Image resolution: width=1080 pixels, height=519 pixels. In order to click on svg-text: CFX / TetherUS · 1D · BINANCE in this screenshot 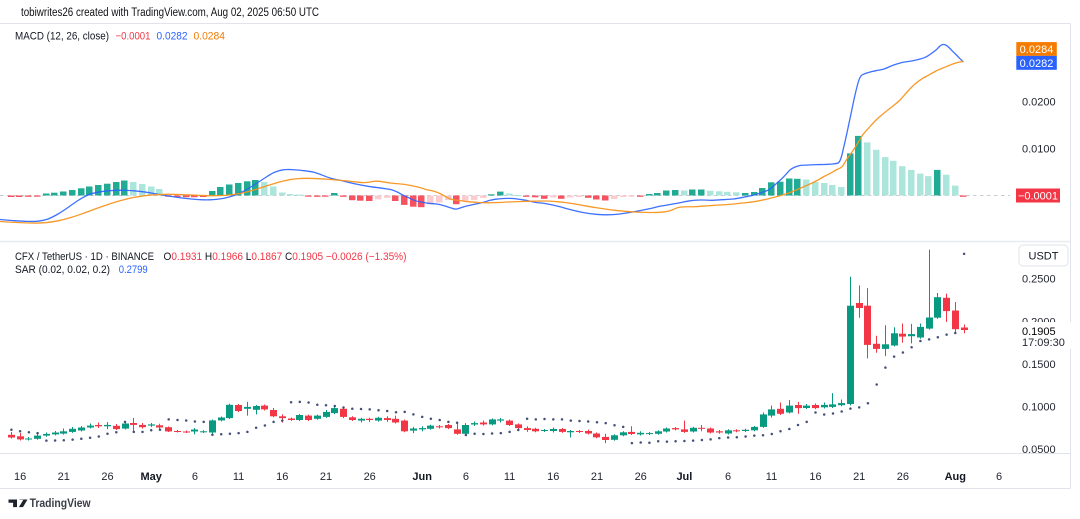, I will do `click(84, 257)`.